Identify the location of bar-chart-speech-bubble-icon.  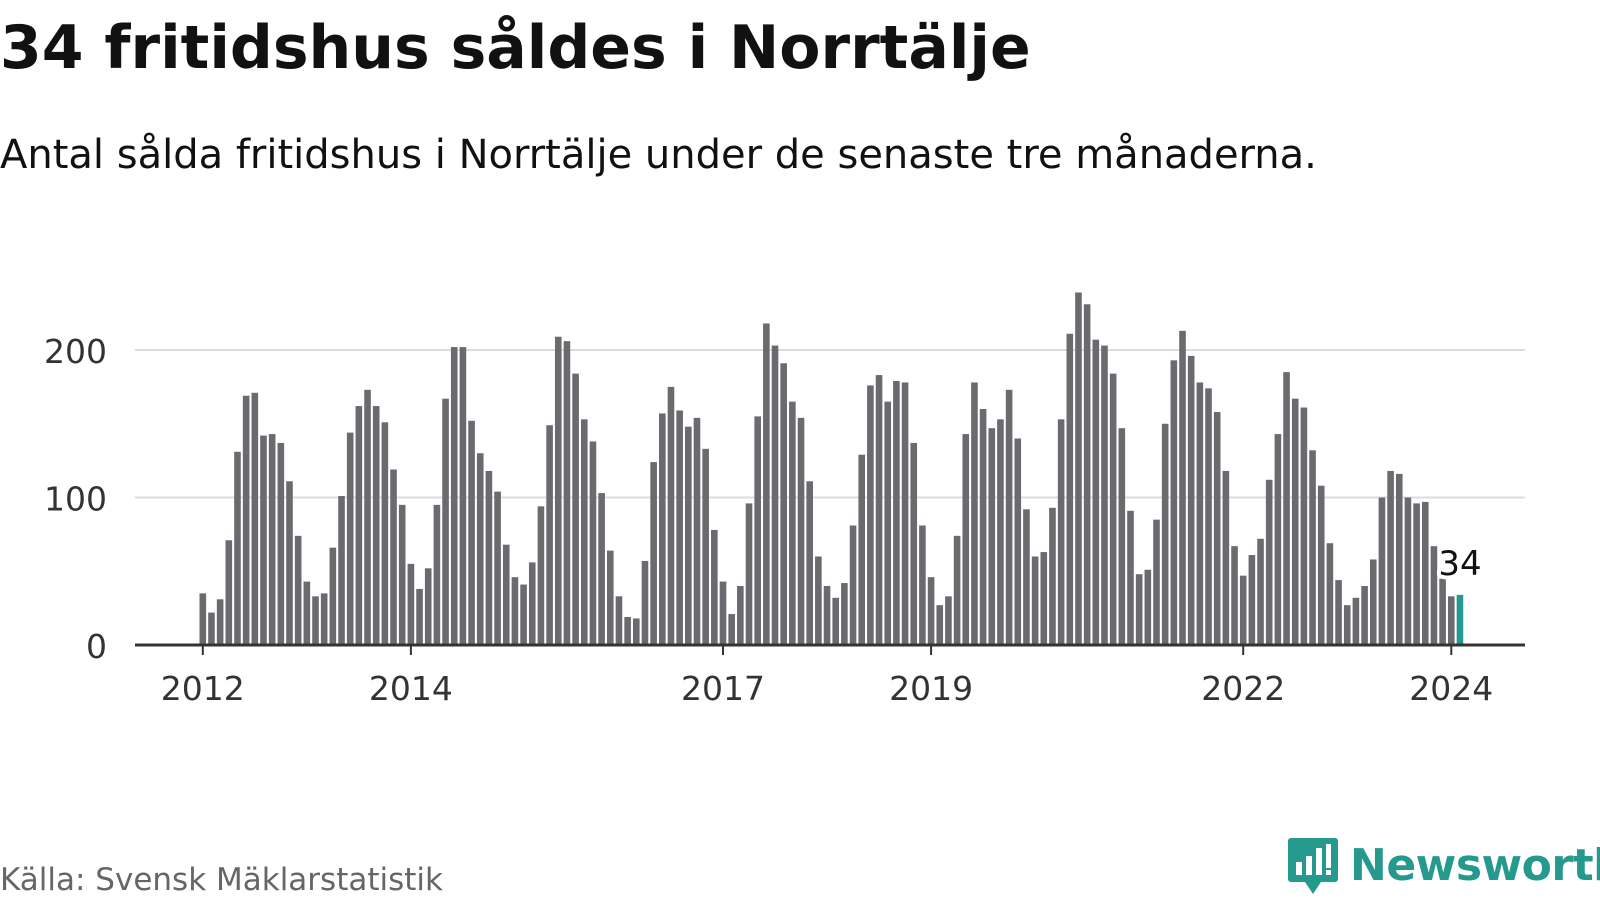
(1313, 866).